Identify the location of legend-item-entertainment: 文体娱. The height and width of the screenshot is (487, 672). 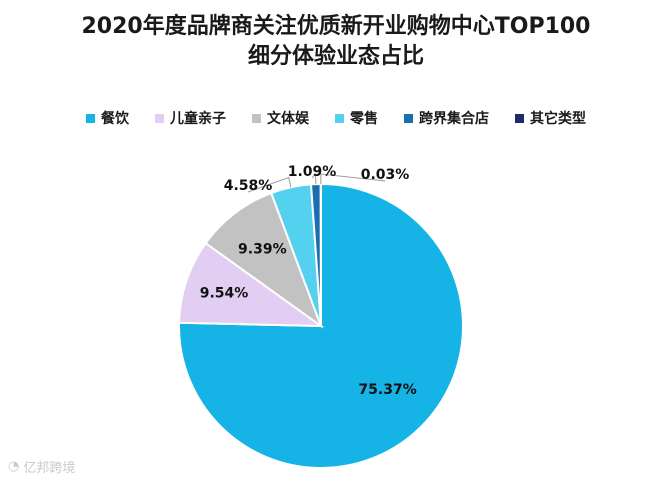
(280, 118).